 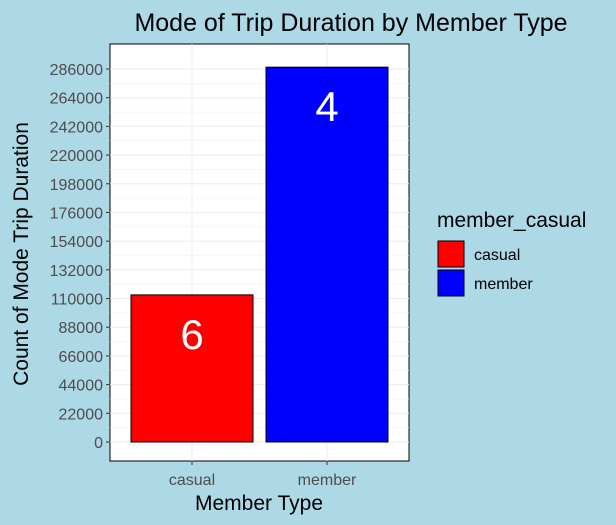 I want to click on x-tick-labels: casual member, so click(x=263, y=480).